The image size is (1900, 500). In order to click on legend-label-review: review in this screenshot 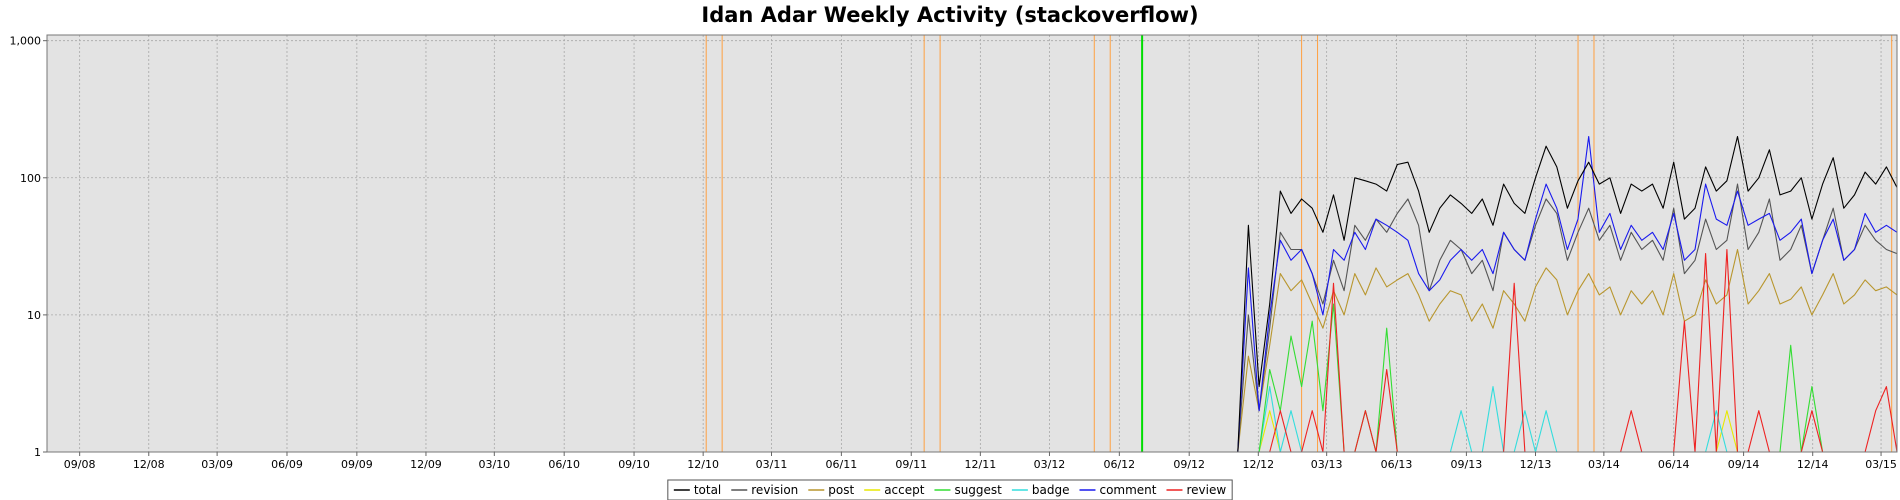, I will do `click(1206, 490)`.